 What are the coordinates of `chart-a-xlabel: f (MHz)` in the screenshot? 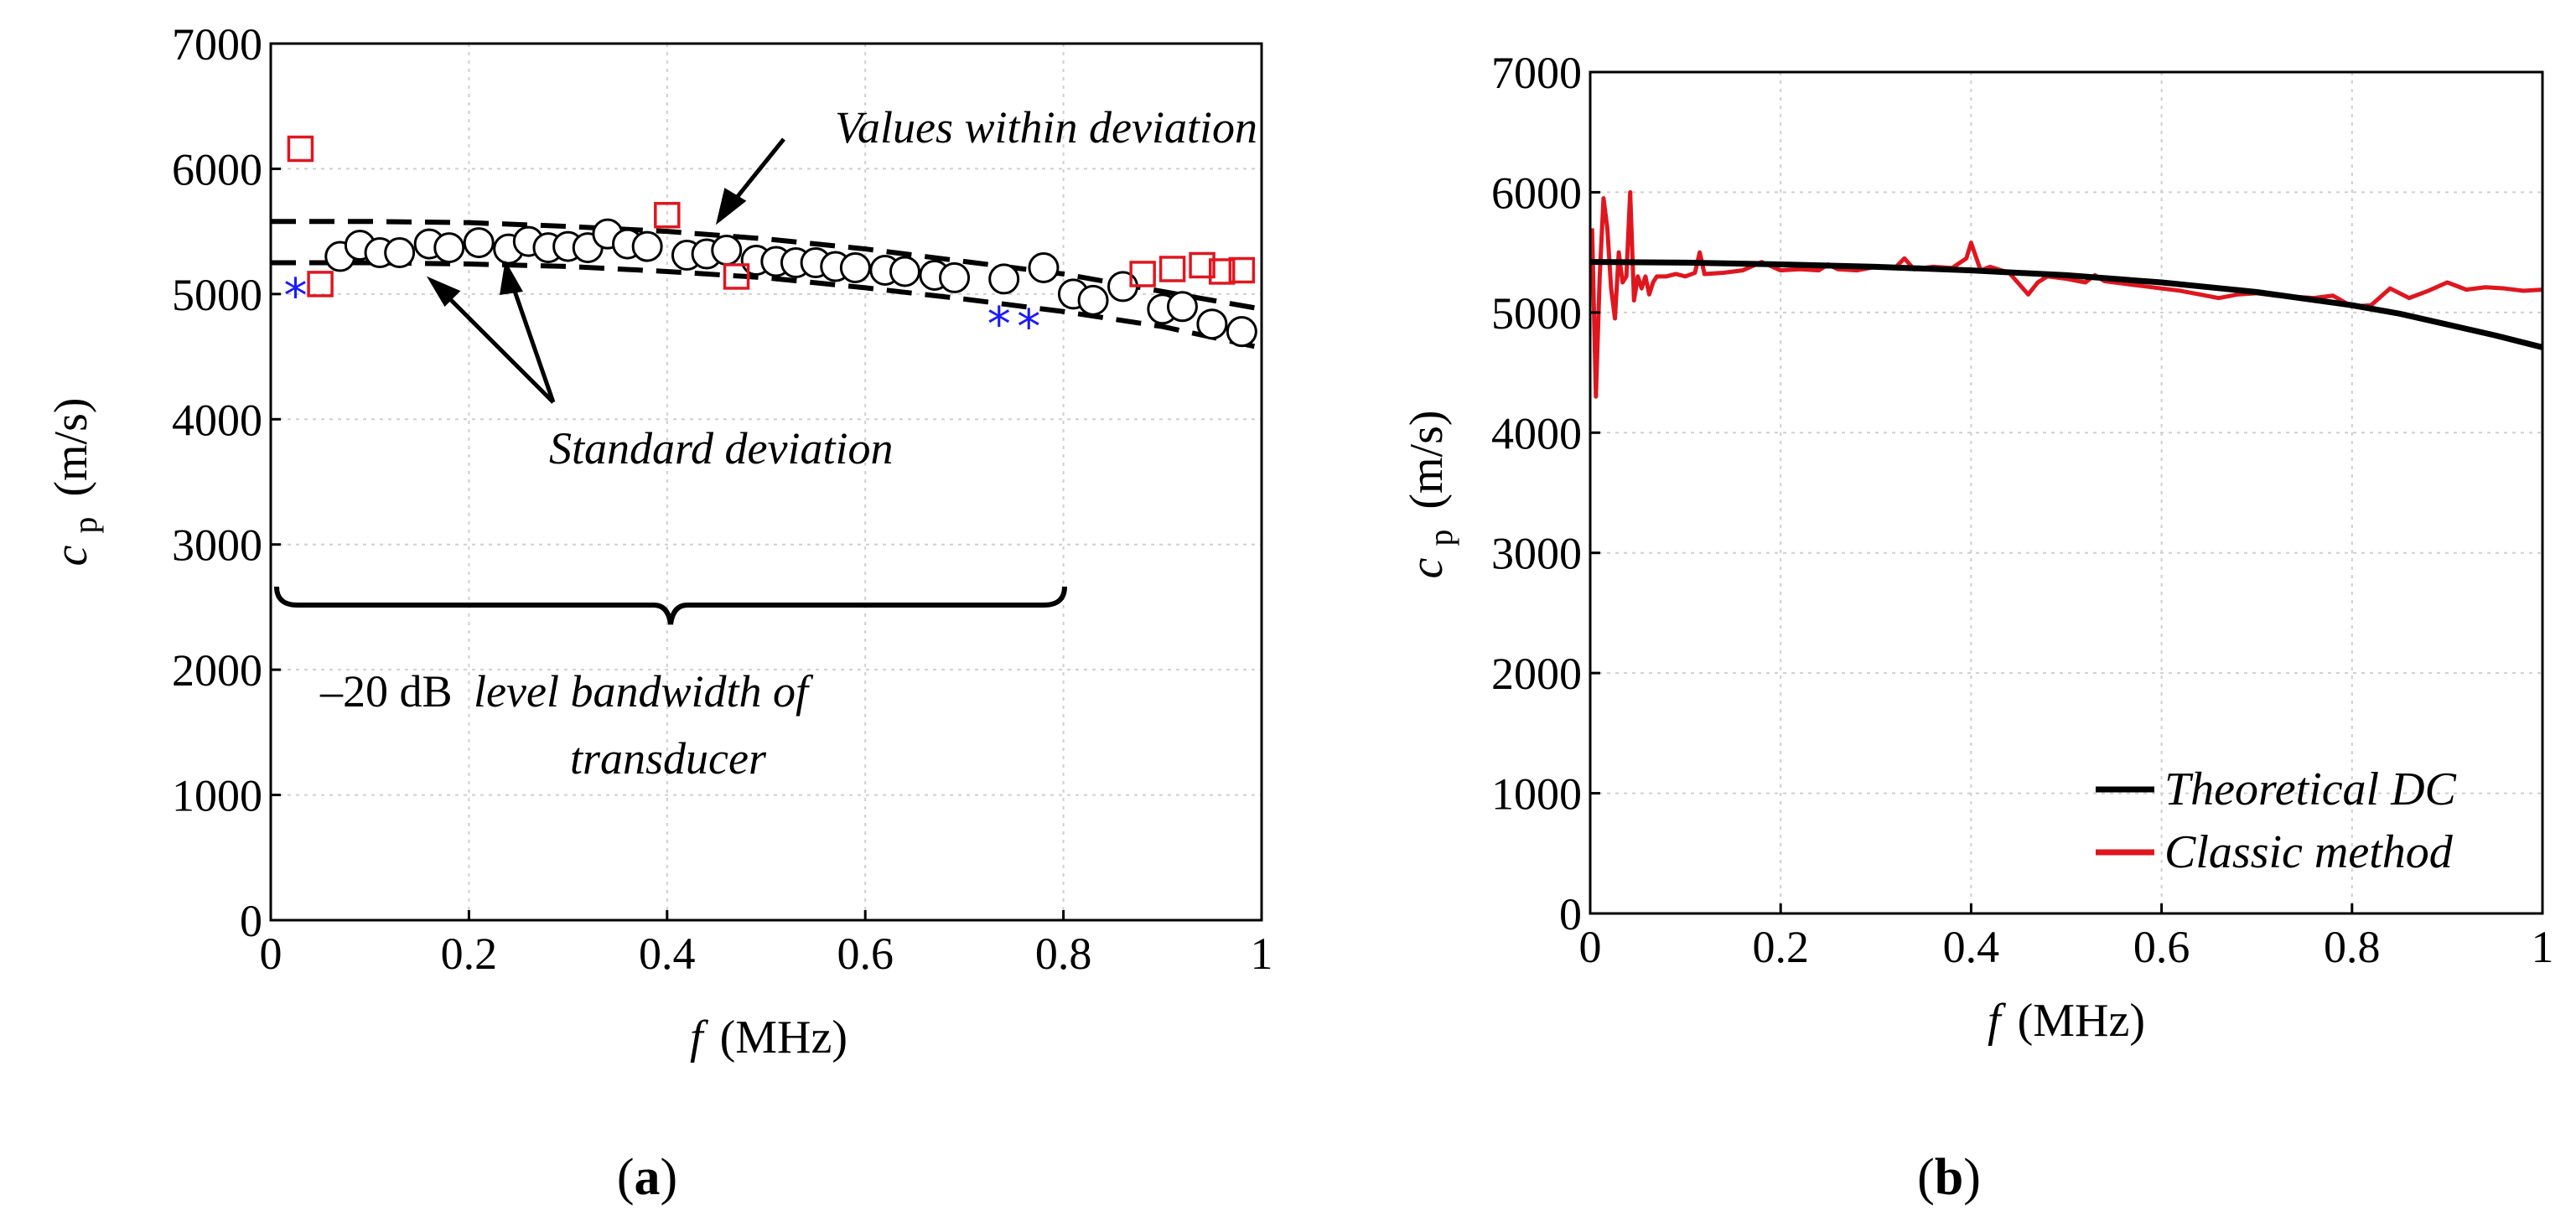 It's located at (768, 1037).